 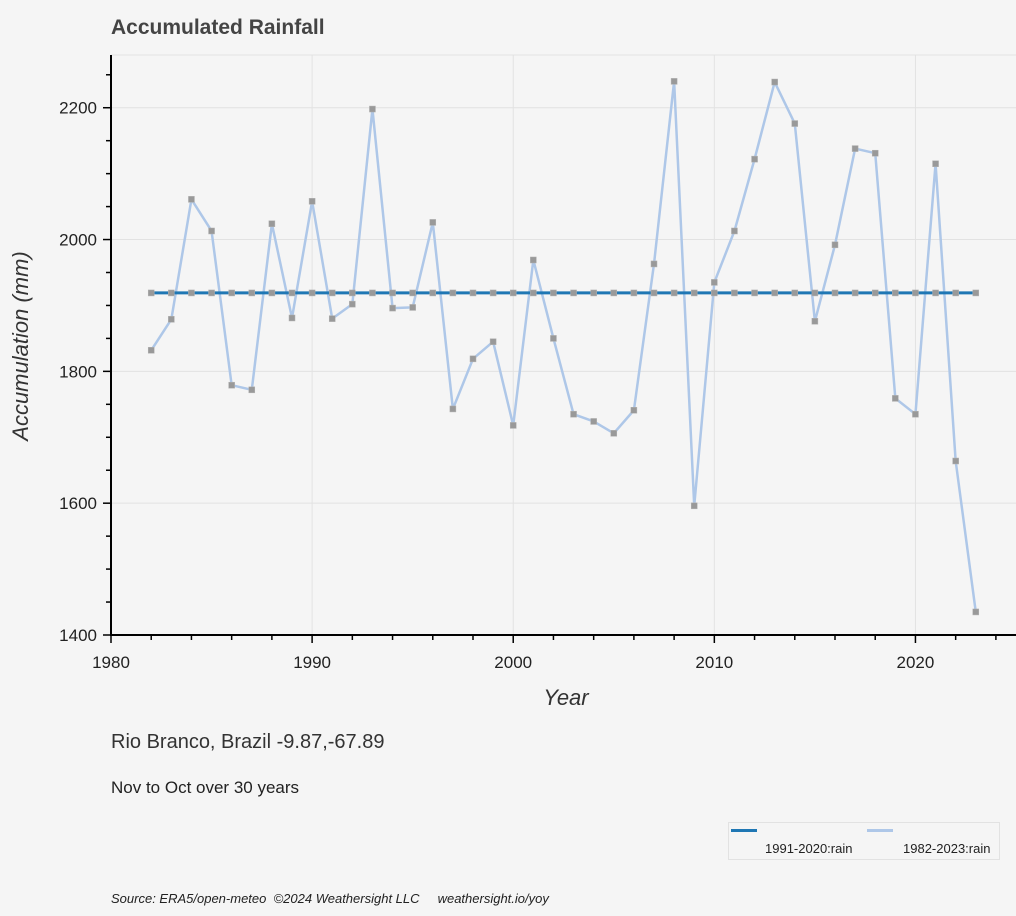 I want to click on data-point-0-1990, so click(x=312, y=293).